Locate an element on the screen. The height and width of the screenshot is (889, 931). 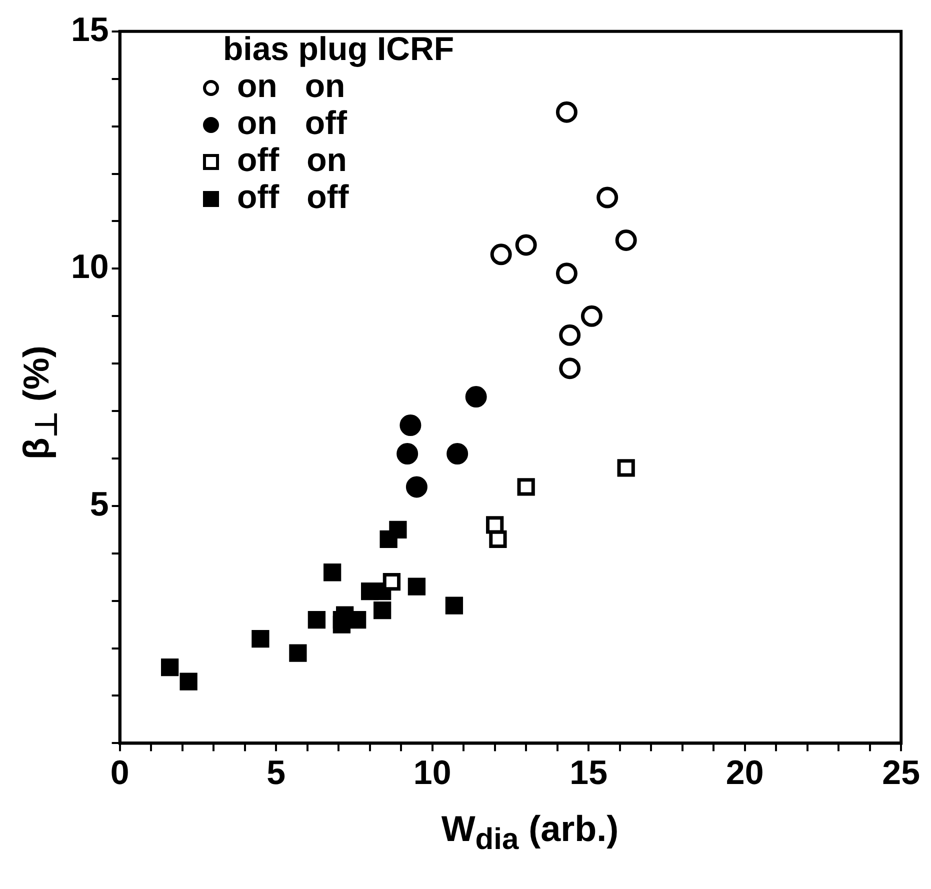
legend-title: bias plug ICRF is located at coordinates (338, 48).